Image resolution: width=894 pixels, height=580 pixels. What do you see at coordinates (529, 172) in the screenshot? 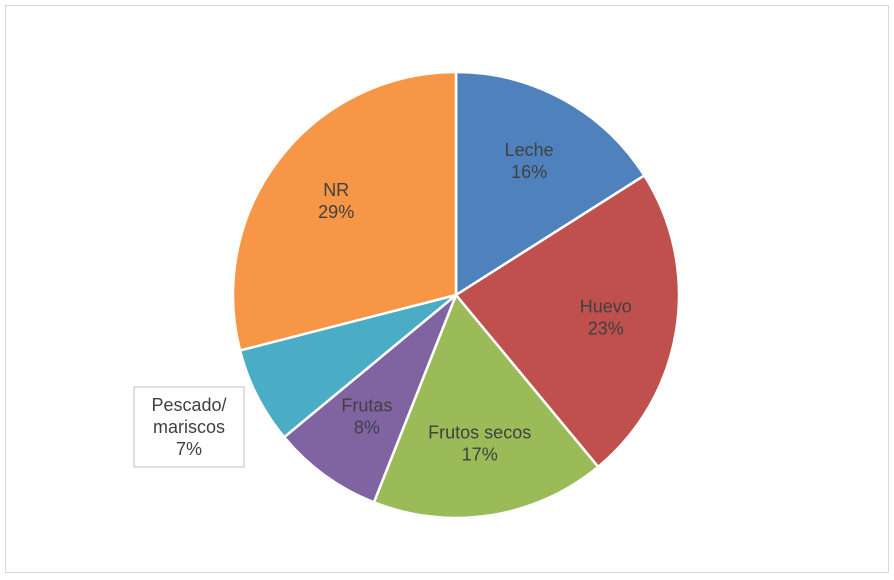
I see `data-label-value: 16%` at bounding box center [529, 172].